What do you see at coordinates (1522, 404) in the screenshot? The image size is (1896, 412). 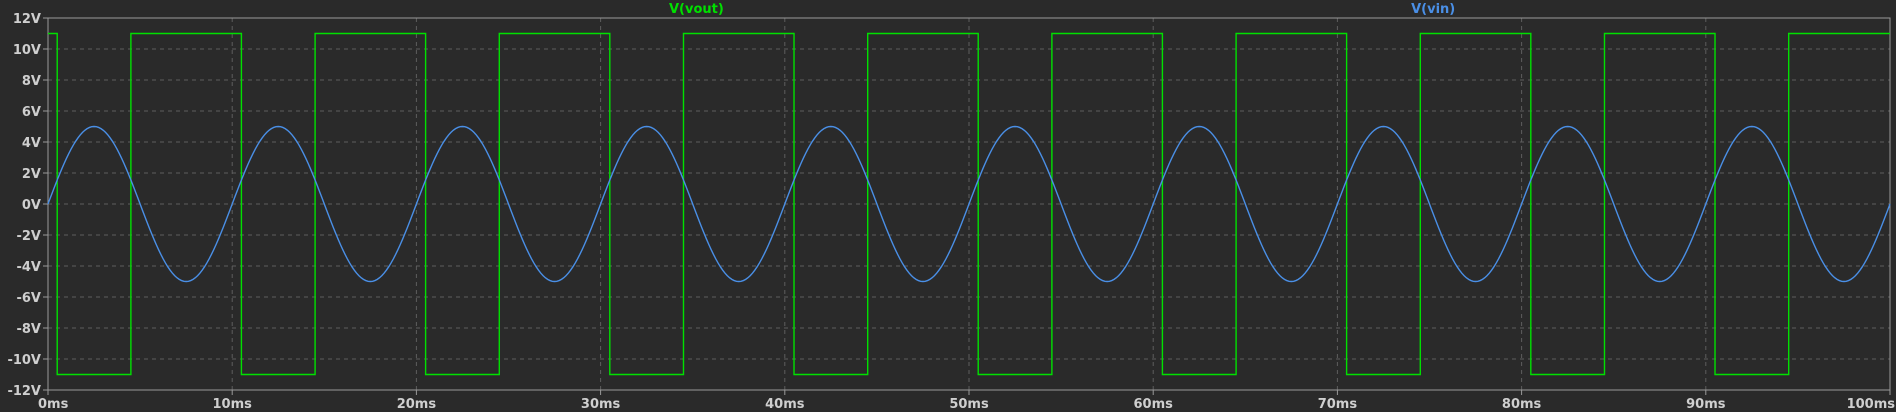 I see `x-tick-label: 80ms` at bounding box center [1522, 404].